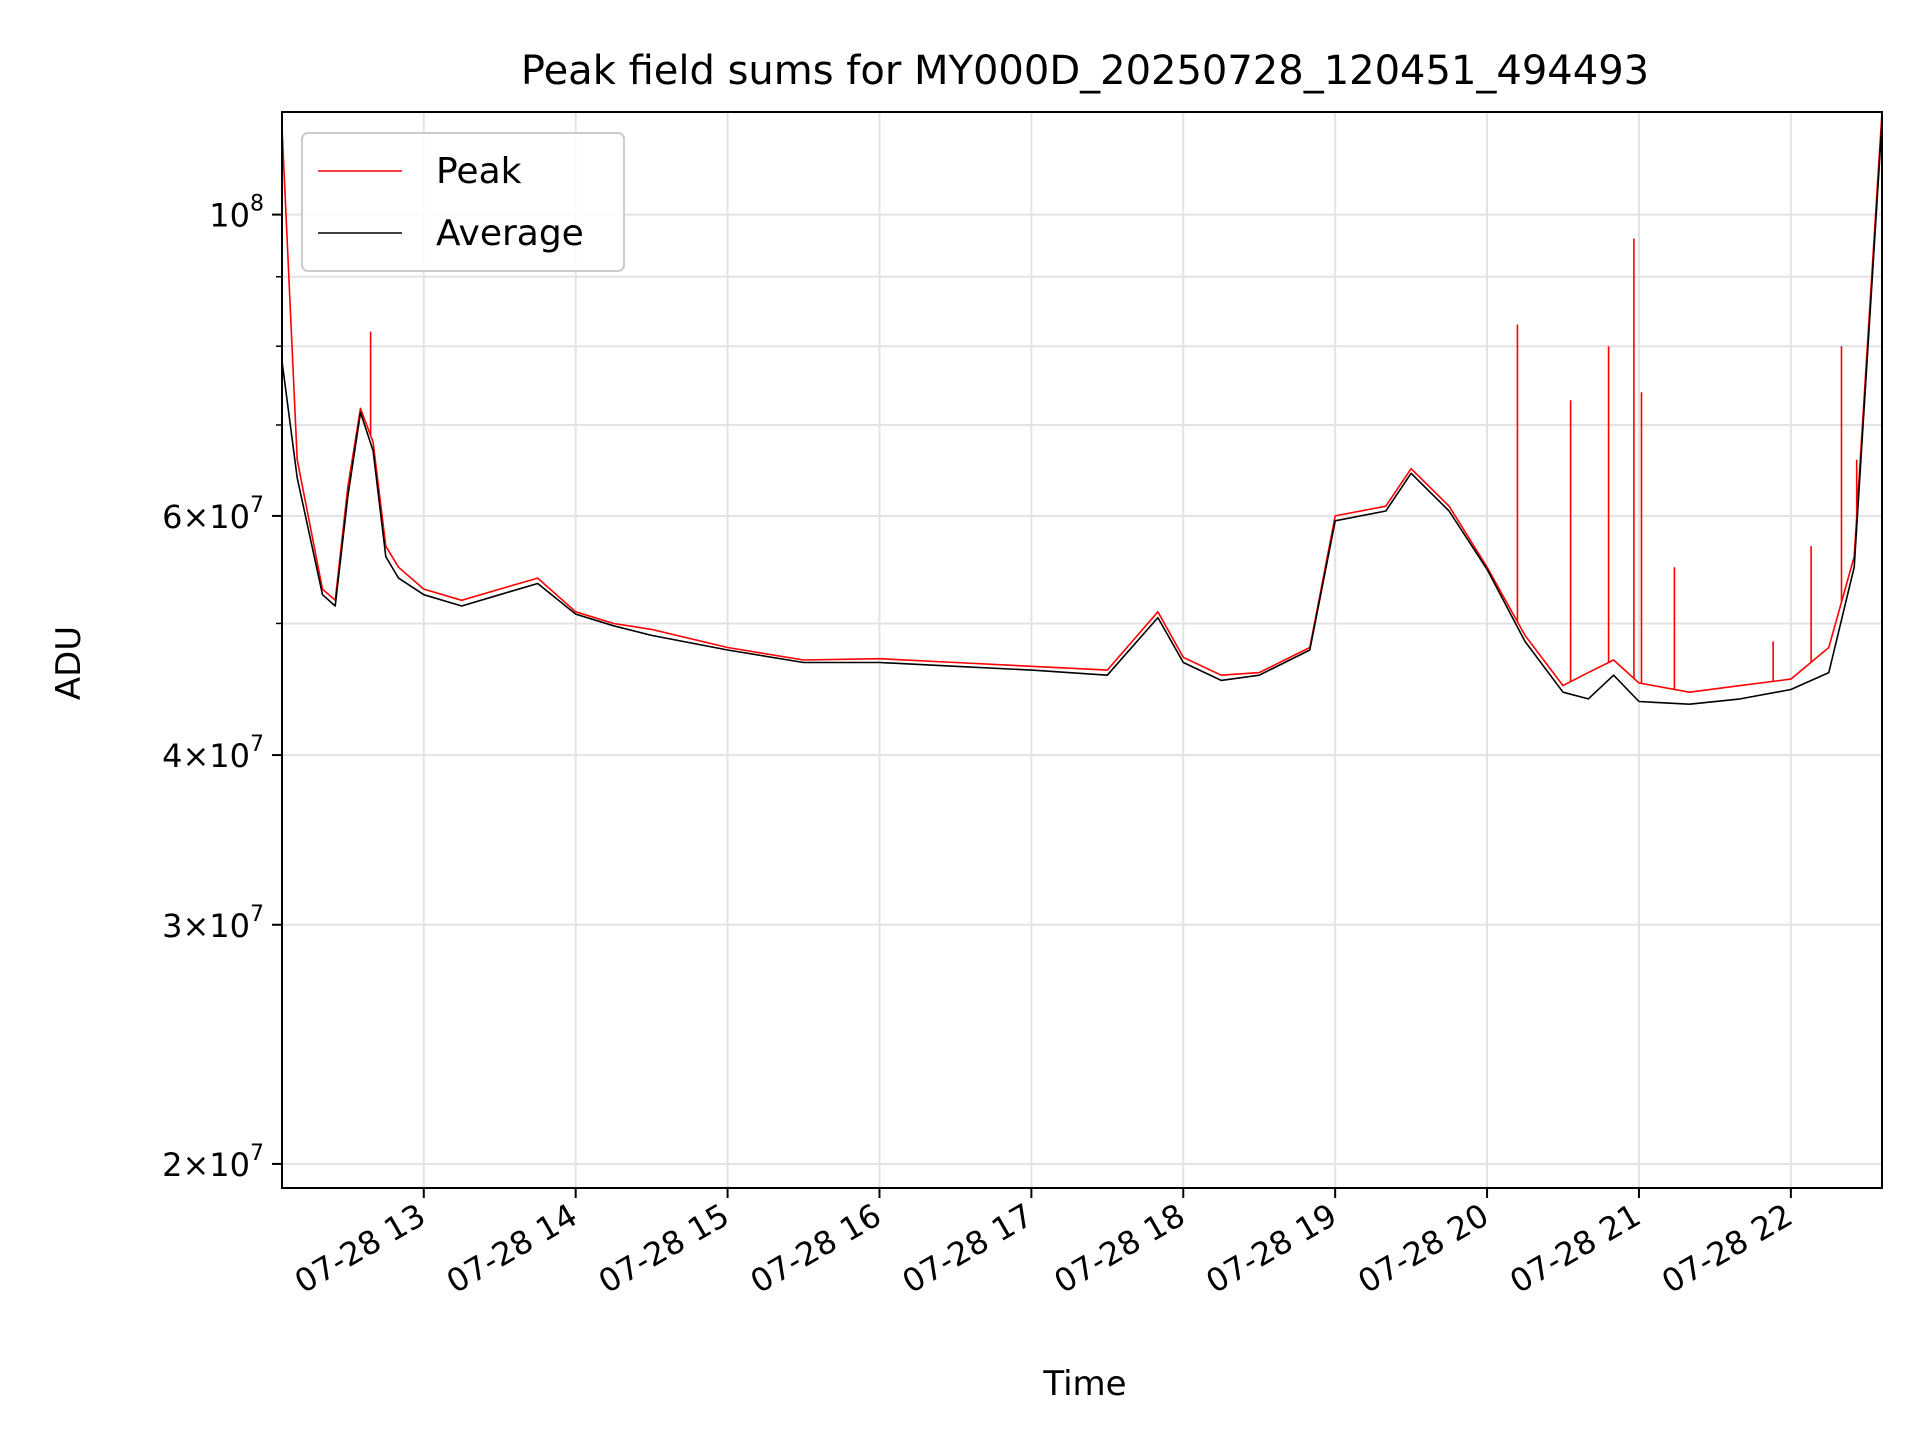 This screenshot has width=1920, height=1440. I want to click on x-tick-label: 07-28 18, so click(1120, 1248).